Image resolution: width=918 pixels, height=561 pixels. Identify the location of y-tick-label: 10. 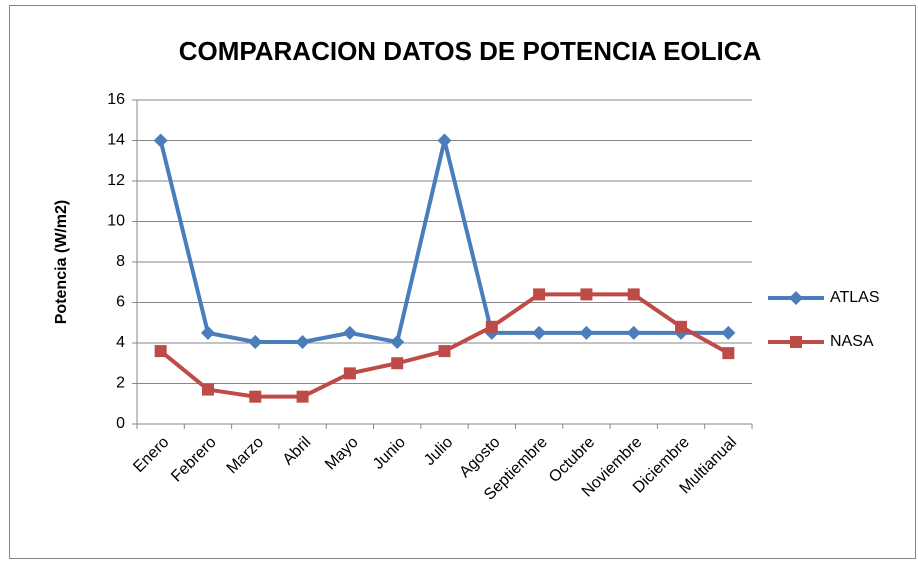
(116, 221).